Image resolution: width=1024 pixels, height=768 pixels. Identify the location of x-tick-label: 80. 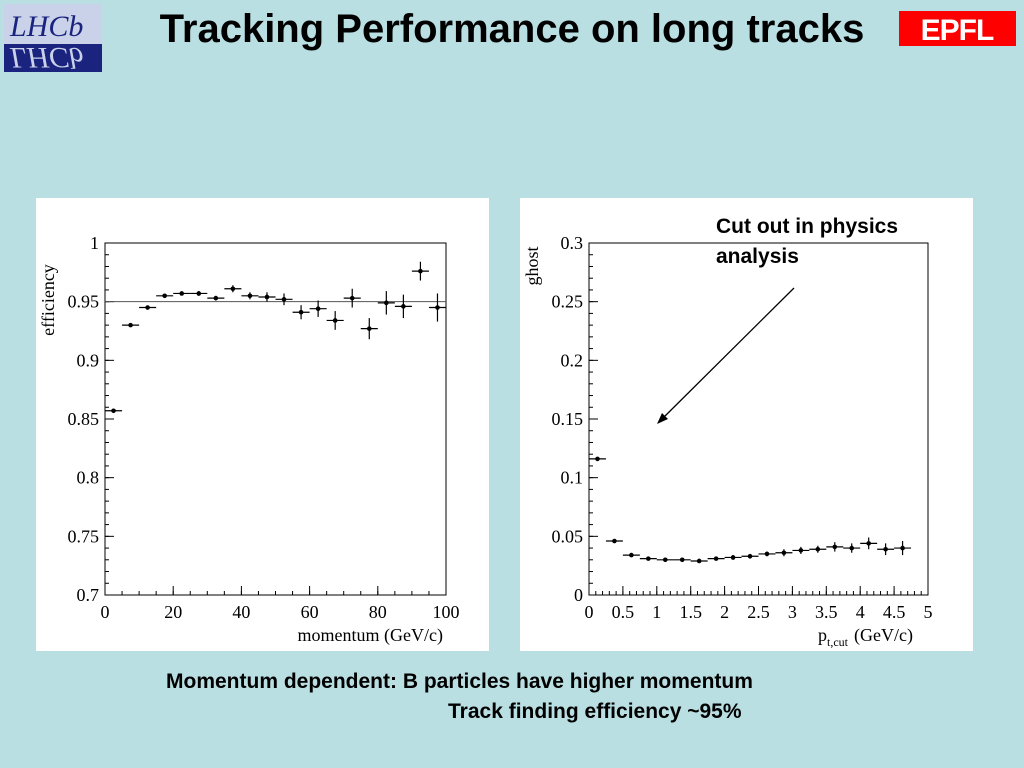
(378, 612).